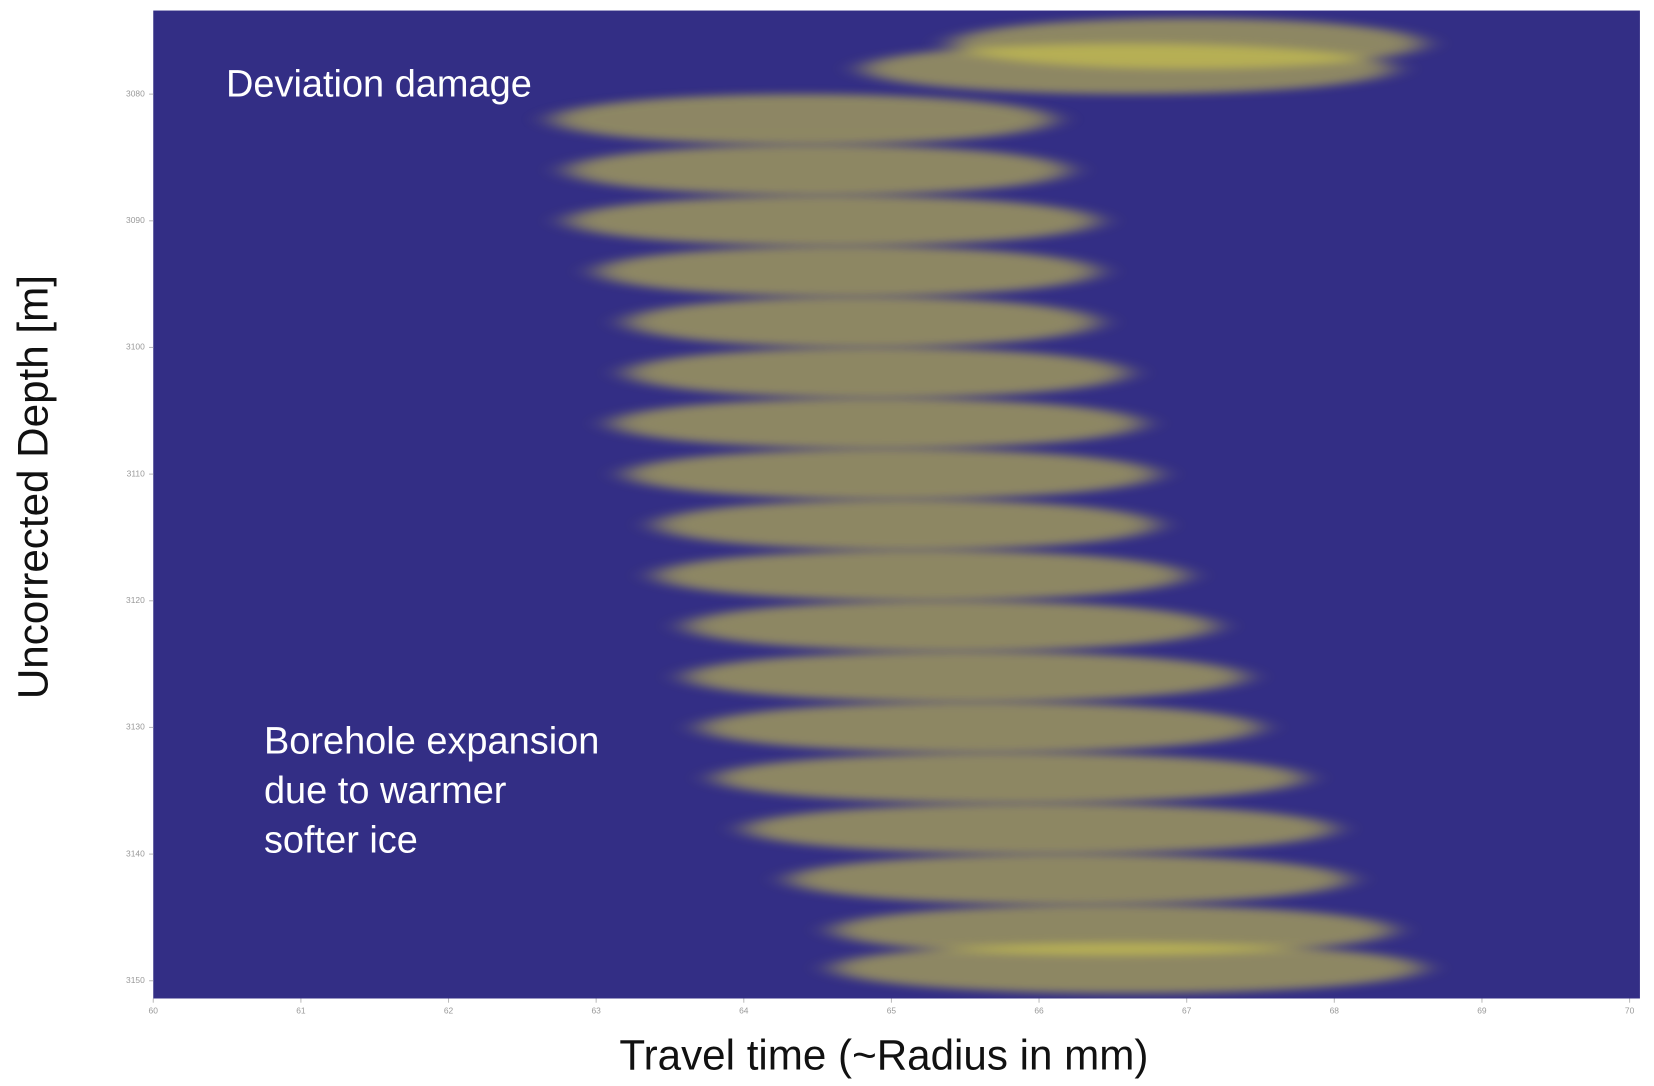 This screenshot has height=1086, width=1654. Describe the element at coordinates (596, 1010) in the screenshot. I see `x-tick-label: 63` at that location.